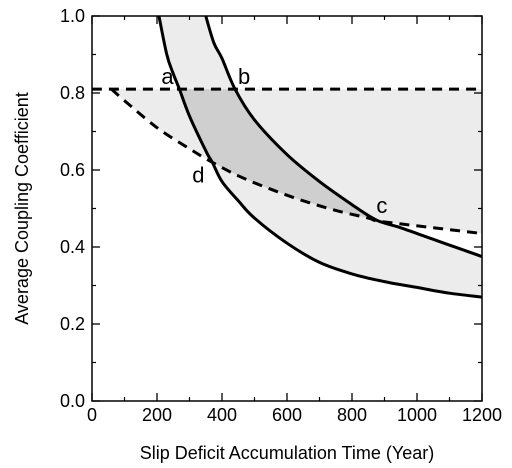  I want to click on point-label-b: b, so click(244, 76).